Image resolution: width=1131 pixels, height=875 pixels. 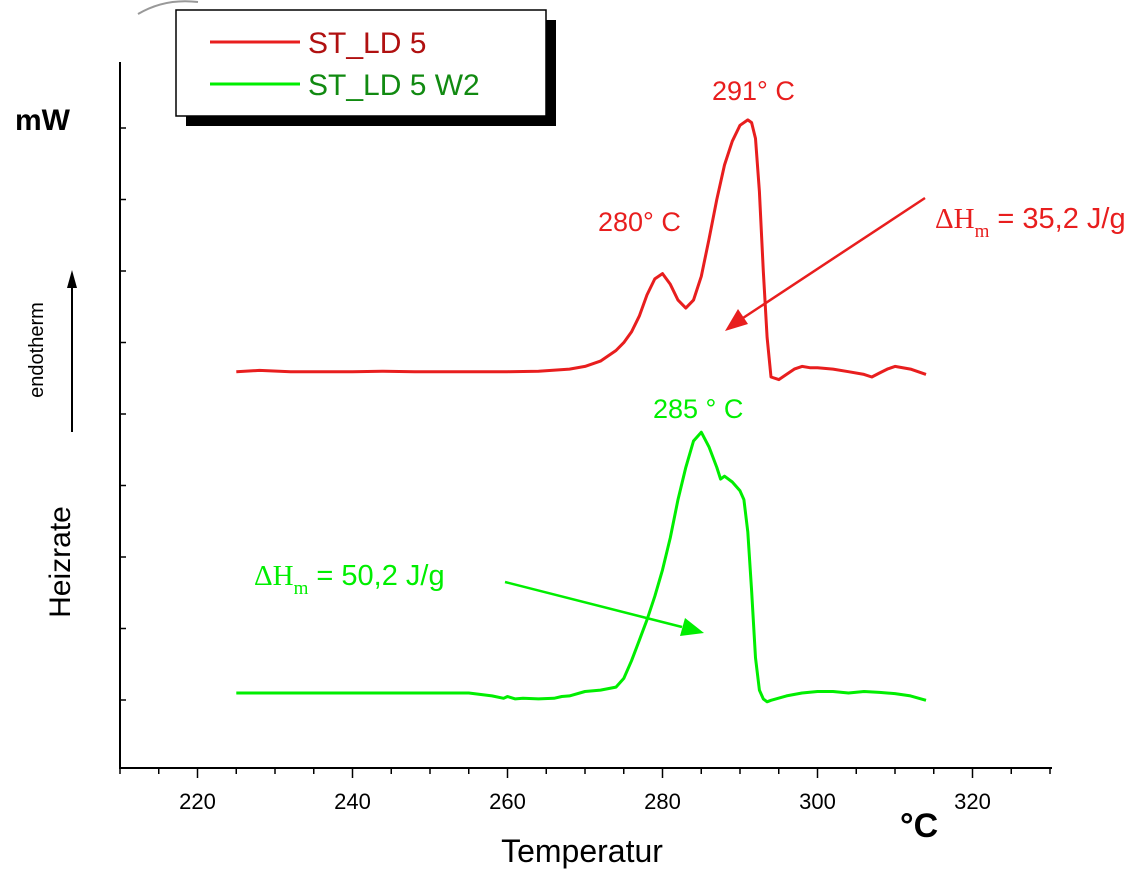 I want to click on red-dh-arrow-head, so click(x=736, y=320).